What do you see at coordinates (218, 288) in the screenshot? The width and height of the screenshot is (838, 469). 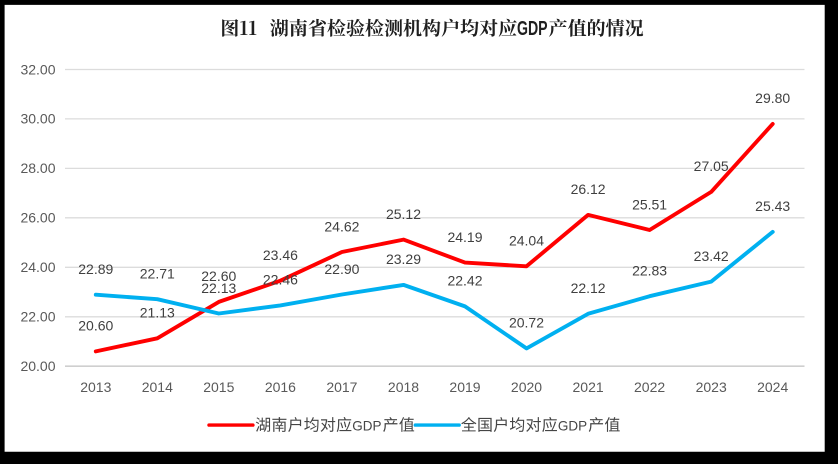 I see `svg-text: 22.13` at bounding box center [218, 288].